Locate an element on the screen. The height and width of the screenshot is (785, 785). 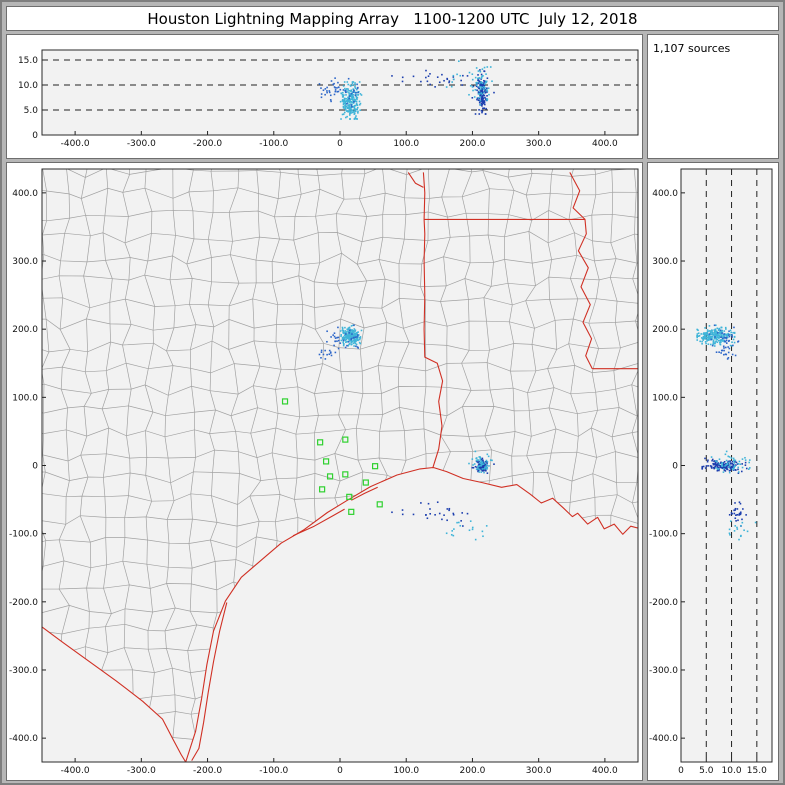
ew-alt-gridlines is located at coordinates (340, 85).